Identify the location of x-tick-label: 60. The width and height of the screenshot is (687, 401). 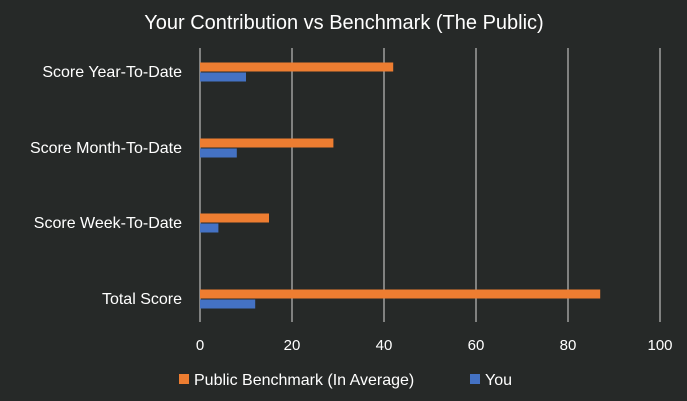
(476, 345).